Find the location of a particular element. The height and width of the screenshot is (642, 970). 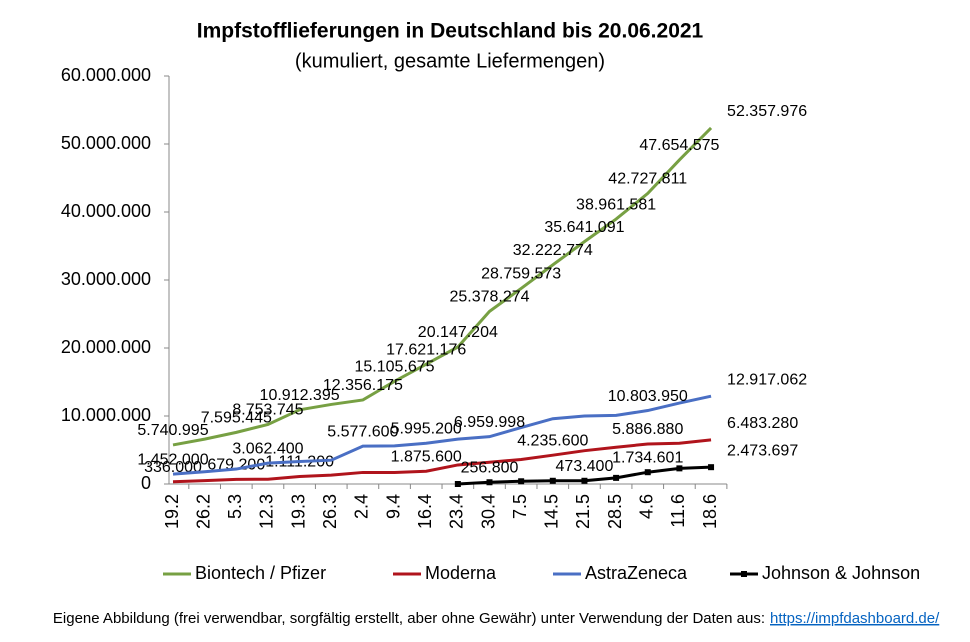

x-tick-label: 26.2 is located at coordinates (203, 511).